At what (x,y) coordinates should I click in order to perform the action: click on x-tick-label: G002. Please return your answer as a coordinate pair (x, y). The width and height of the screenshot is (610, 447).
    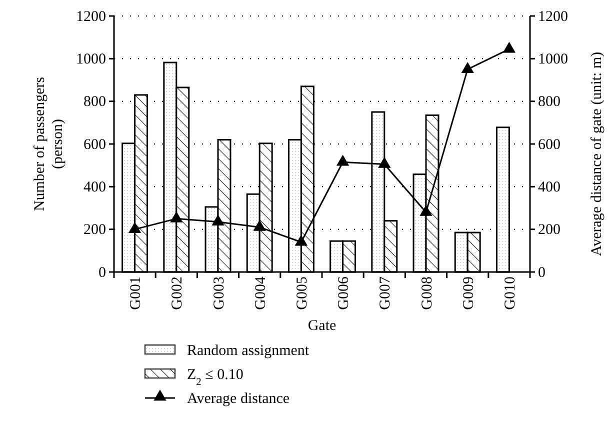
    Looking at the image, I should click on (178, 293).